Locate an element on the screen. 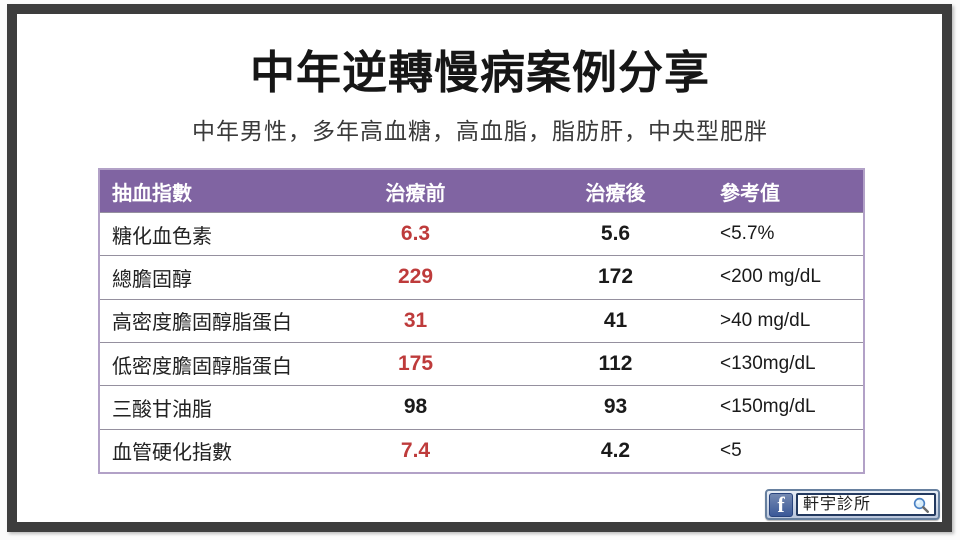 Image resolution: width=960 pixels, height=540 pixels. before-value: 6.3 is located at coordinates (415, 234).